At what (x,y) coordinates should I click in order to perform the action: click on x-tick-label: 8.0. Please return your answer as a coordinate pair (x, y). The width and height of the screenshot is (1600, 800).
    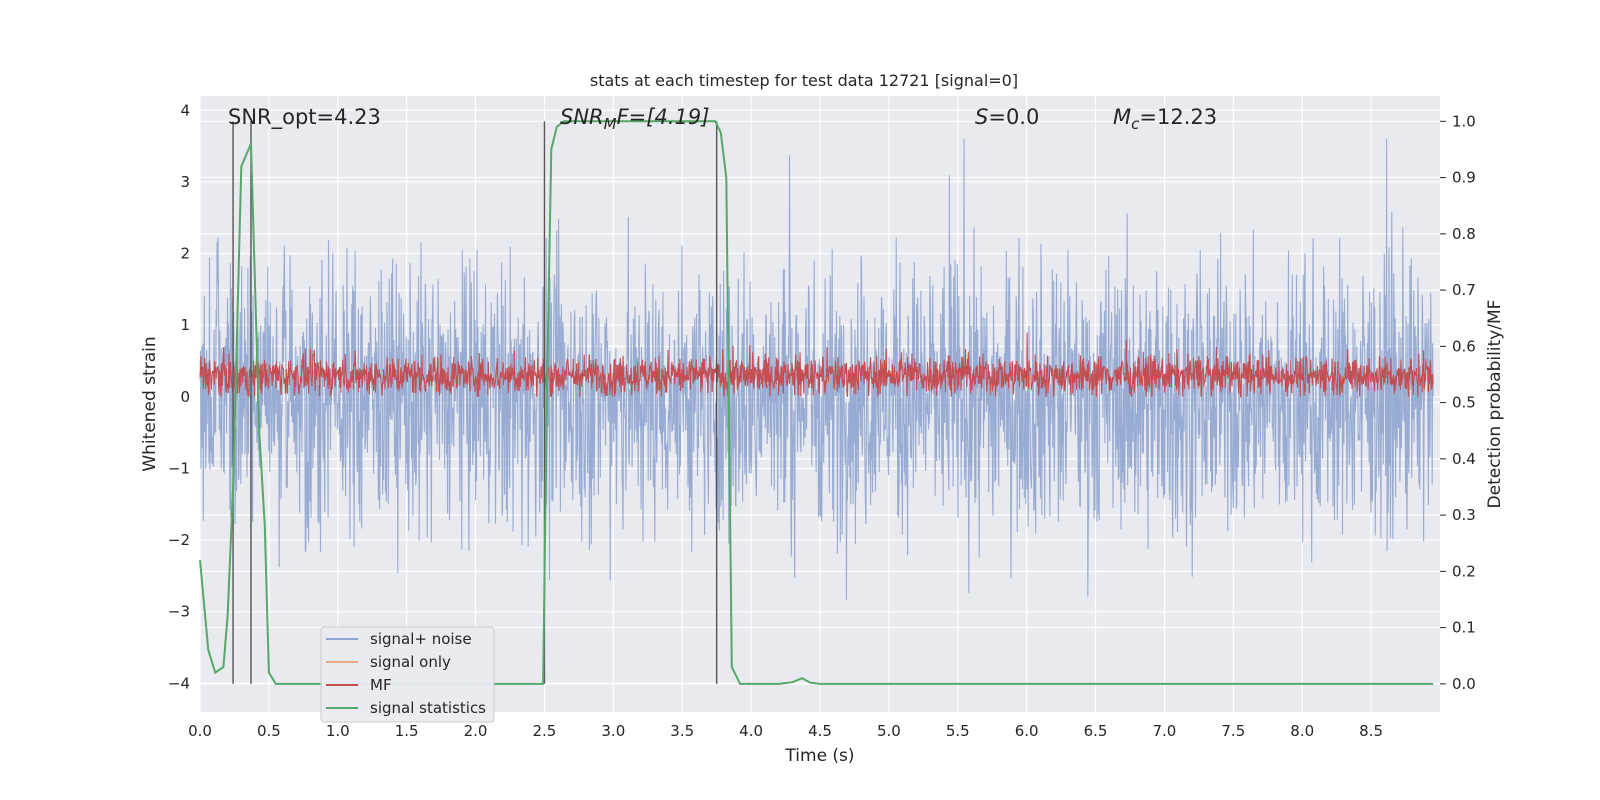
    Looking at the image, I should click on (1302, 731).